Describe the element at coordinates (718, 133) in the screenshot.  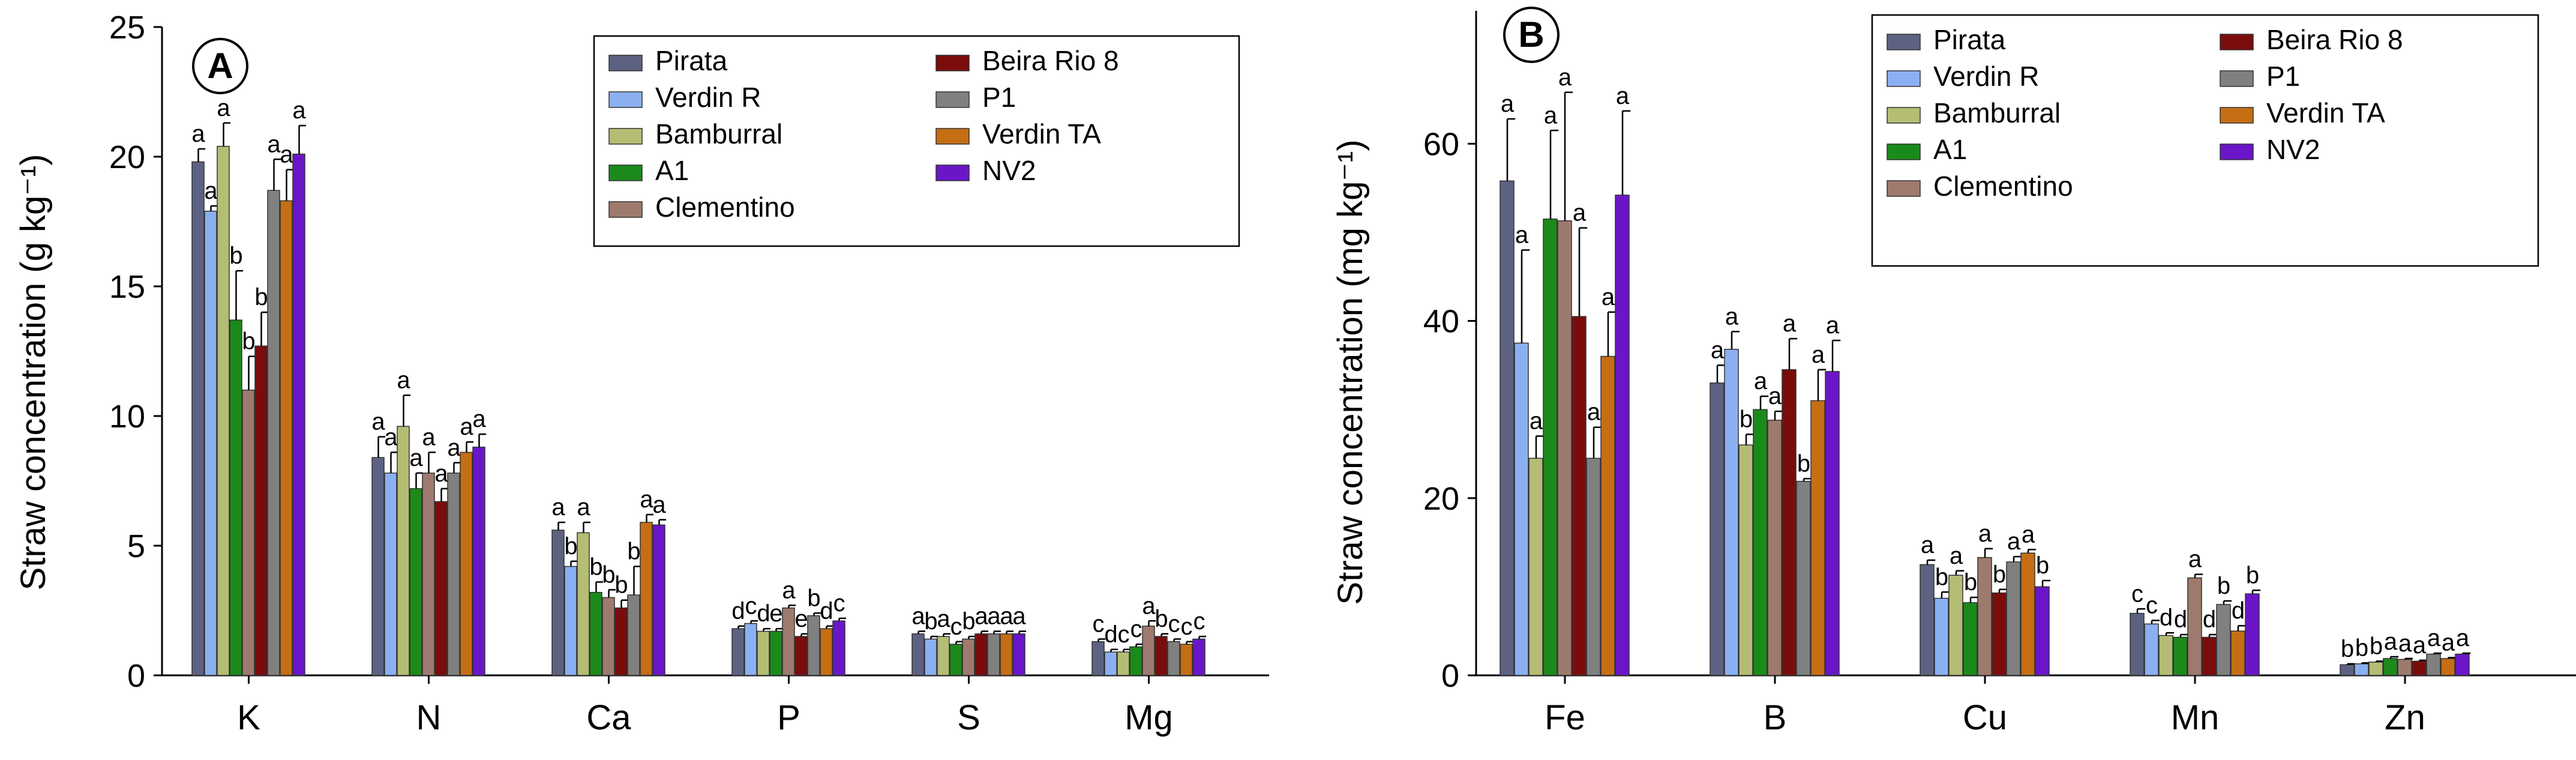
I see `legend-label: Bamburral` at that location.